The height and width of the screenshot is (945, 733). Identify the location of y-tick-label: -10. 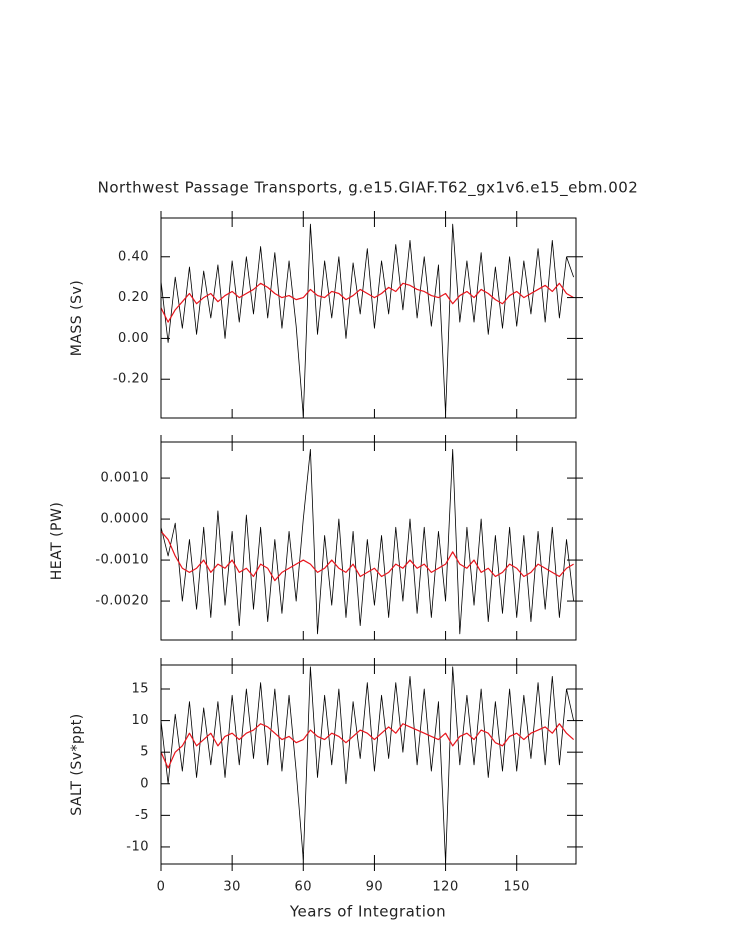
(137, 846).